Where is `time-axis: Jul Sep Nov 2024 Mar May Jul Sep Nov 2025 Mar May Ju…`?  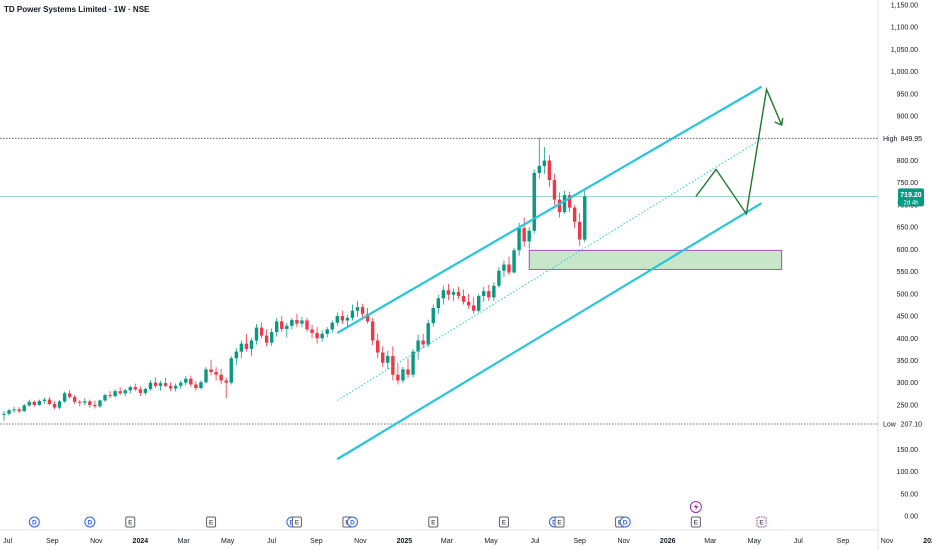
time-axis: Jul Sep Nov 2024 Mar May Jul Sep Nov 2025 Mar May Ju… is located at coordinates (467, 541).